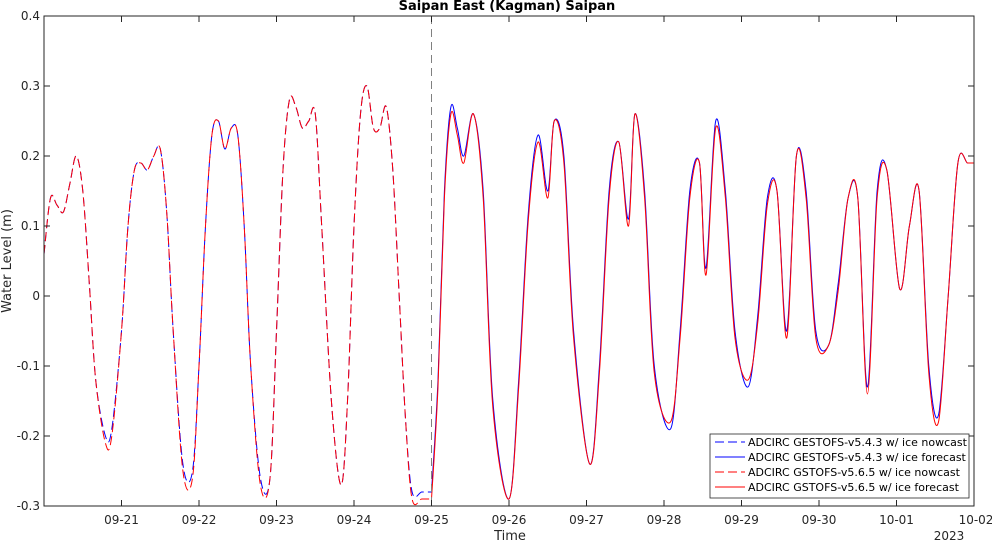  Describe the element at coordinates (354, 520) in the screenshot. I see `x-tick-label: 09-24` at that location.